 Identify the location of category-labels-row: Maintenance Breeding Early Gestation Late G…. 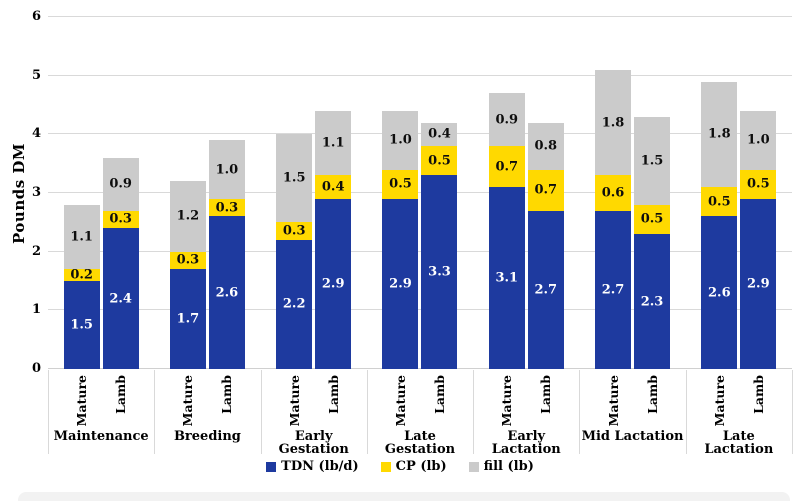
(420, 443).